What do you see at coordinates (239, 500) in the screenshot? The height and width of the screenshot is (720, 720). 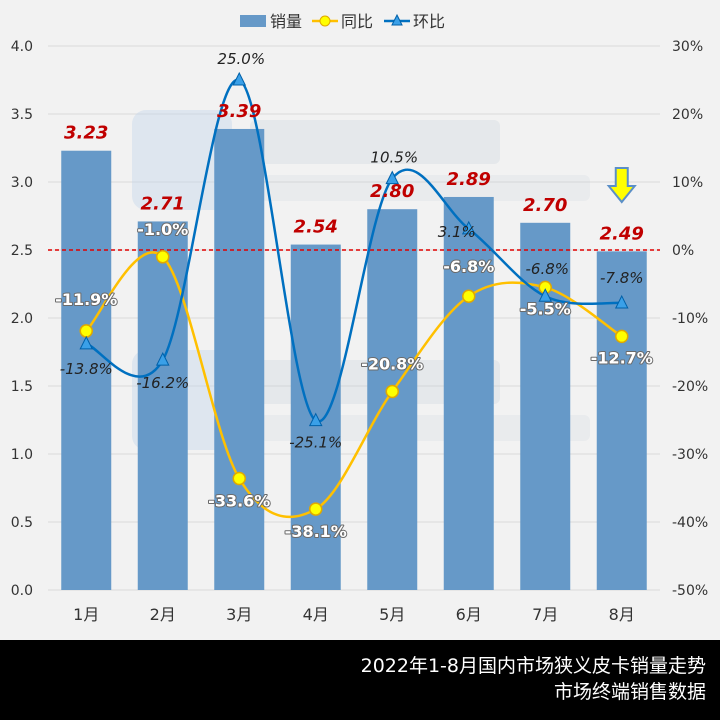 I see `yoy-value-label: -33.6%` at bounding box center [239, 500].